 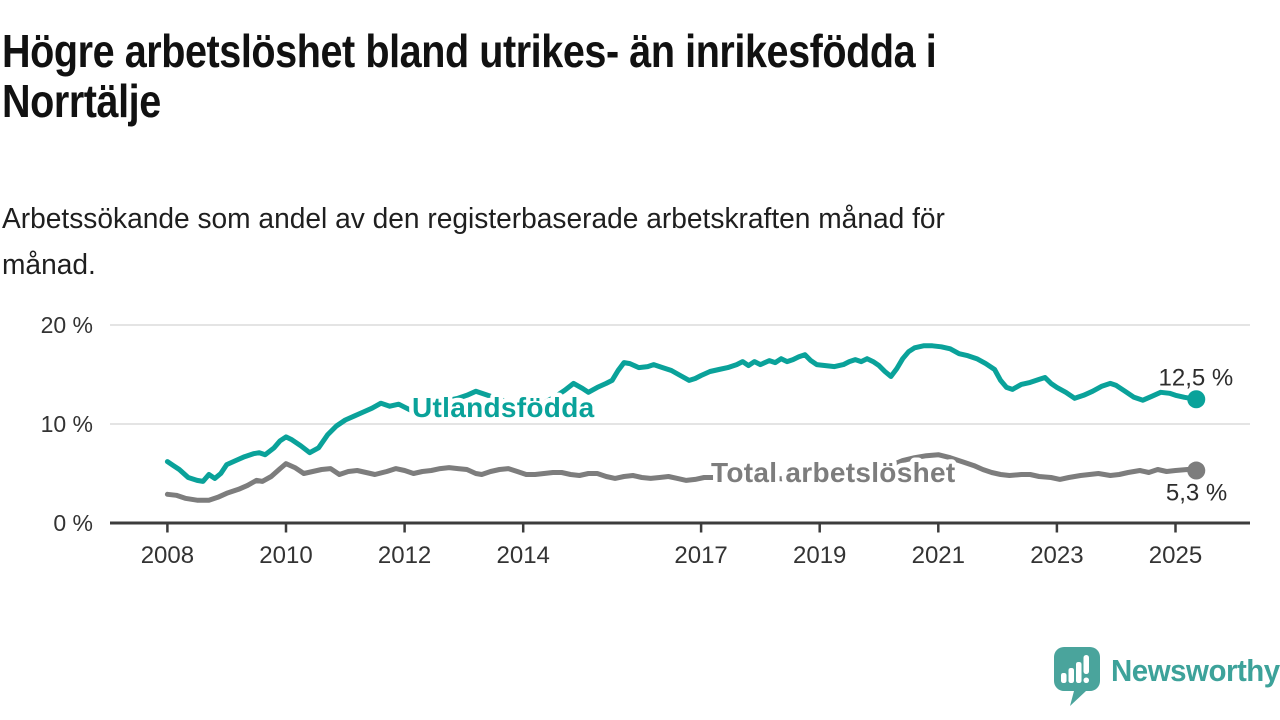 I want to click on newsworthy-logo: Newsworthy, so click(x=1166, y=677).